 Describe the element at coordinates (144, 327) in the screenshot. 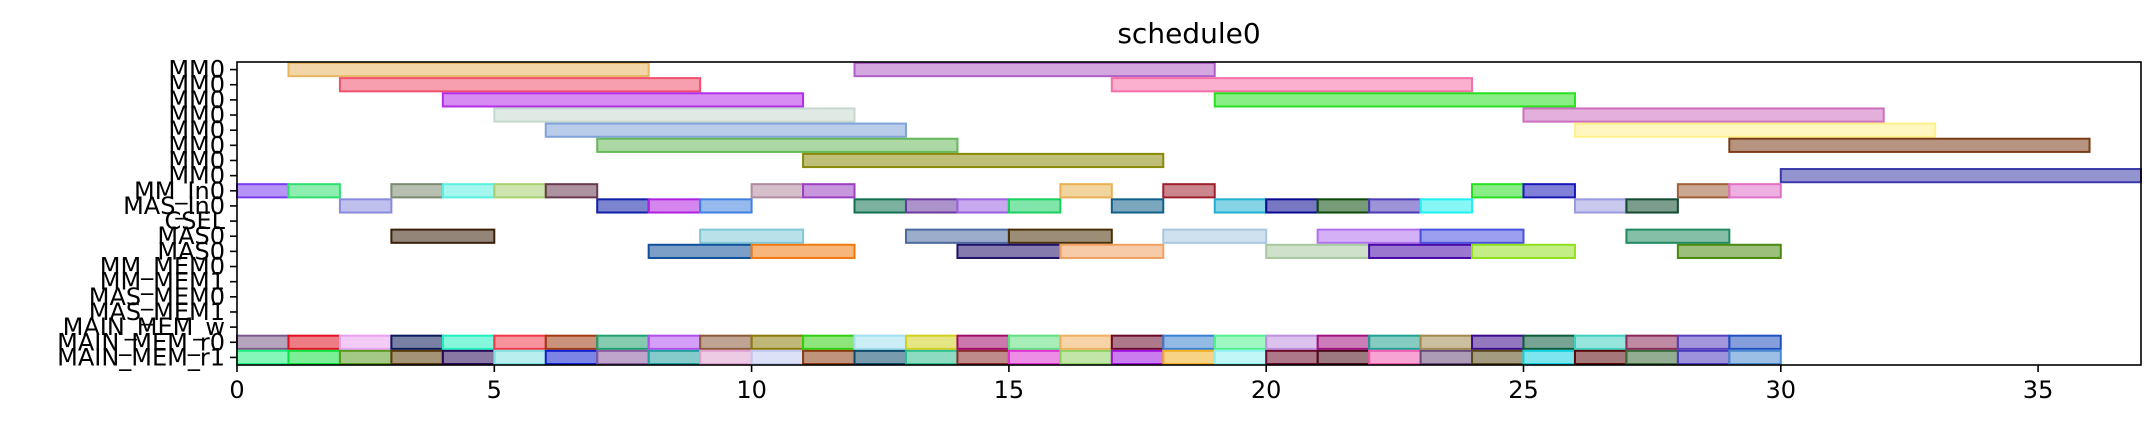

I see `y-tick-label: MAIN_MEM_w` at that location.